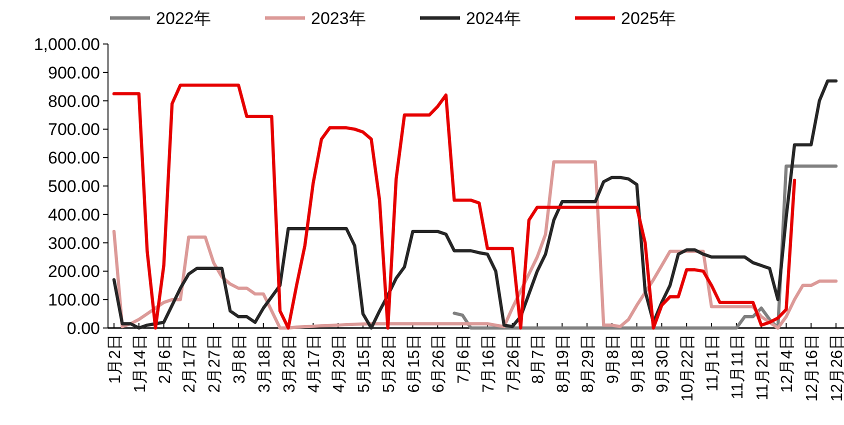 The image size is (844, 425). Describe the element at coordinates (338, 18) in the screenshot. I see `legend-label: 2023年` at that location.